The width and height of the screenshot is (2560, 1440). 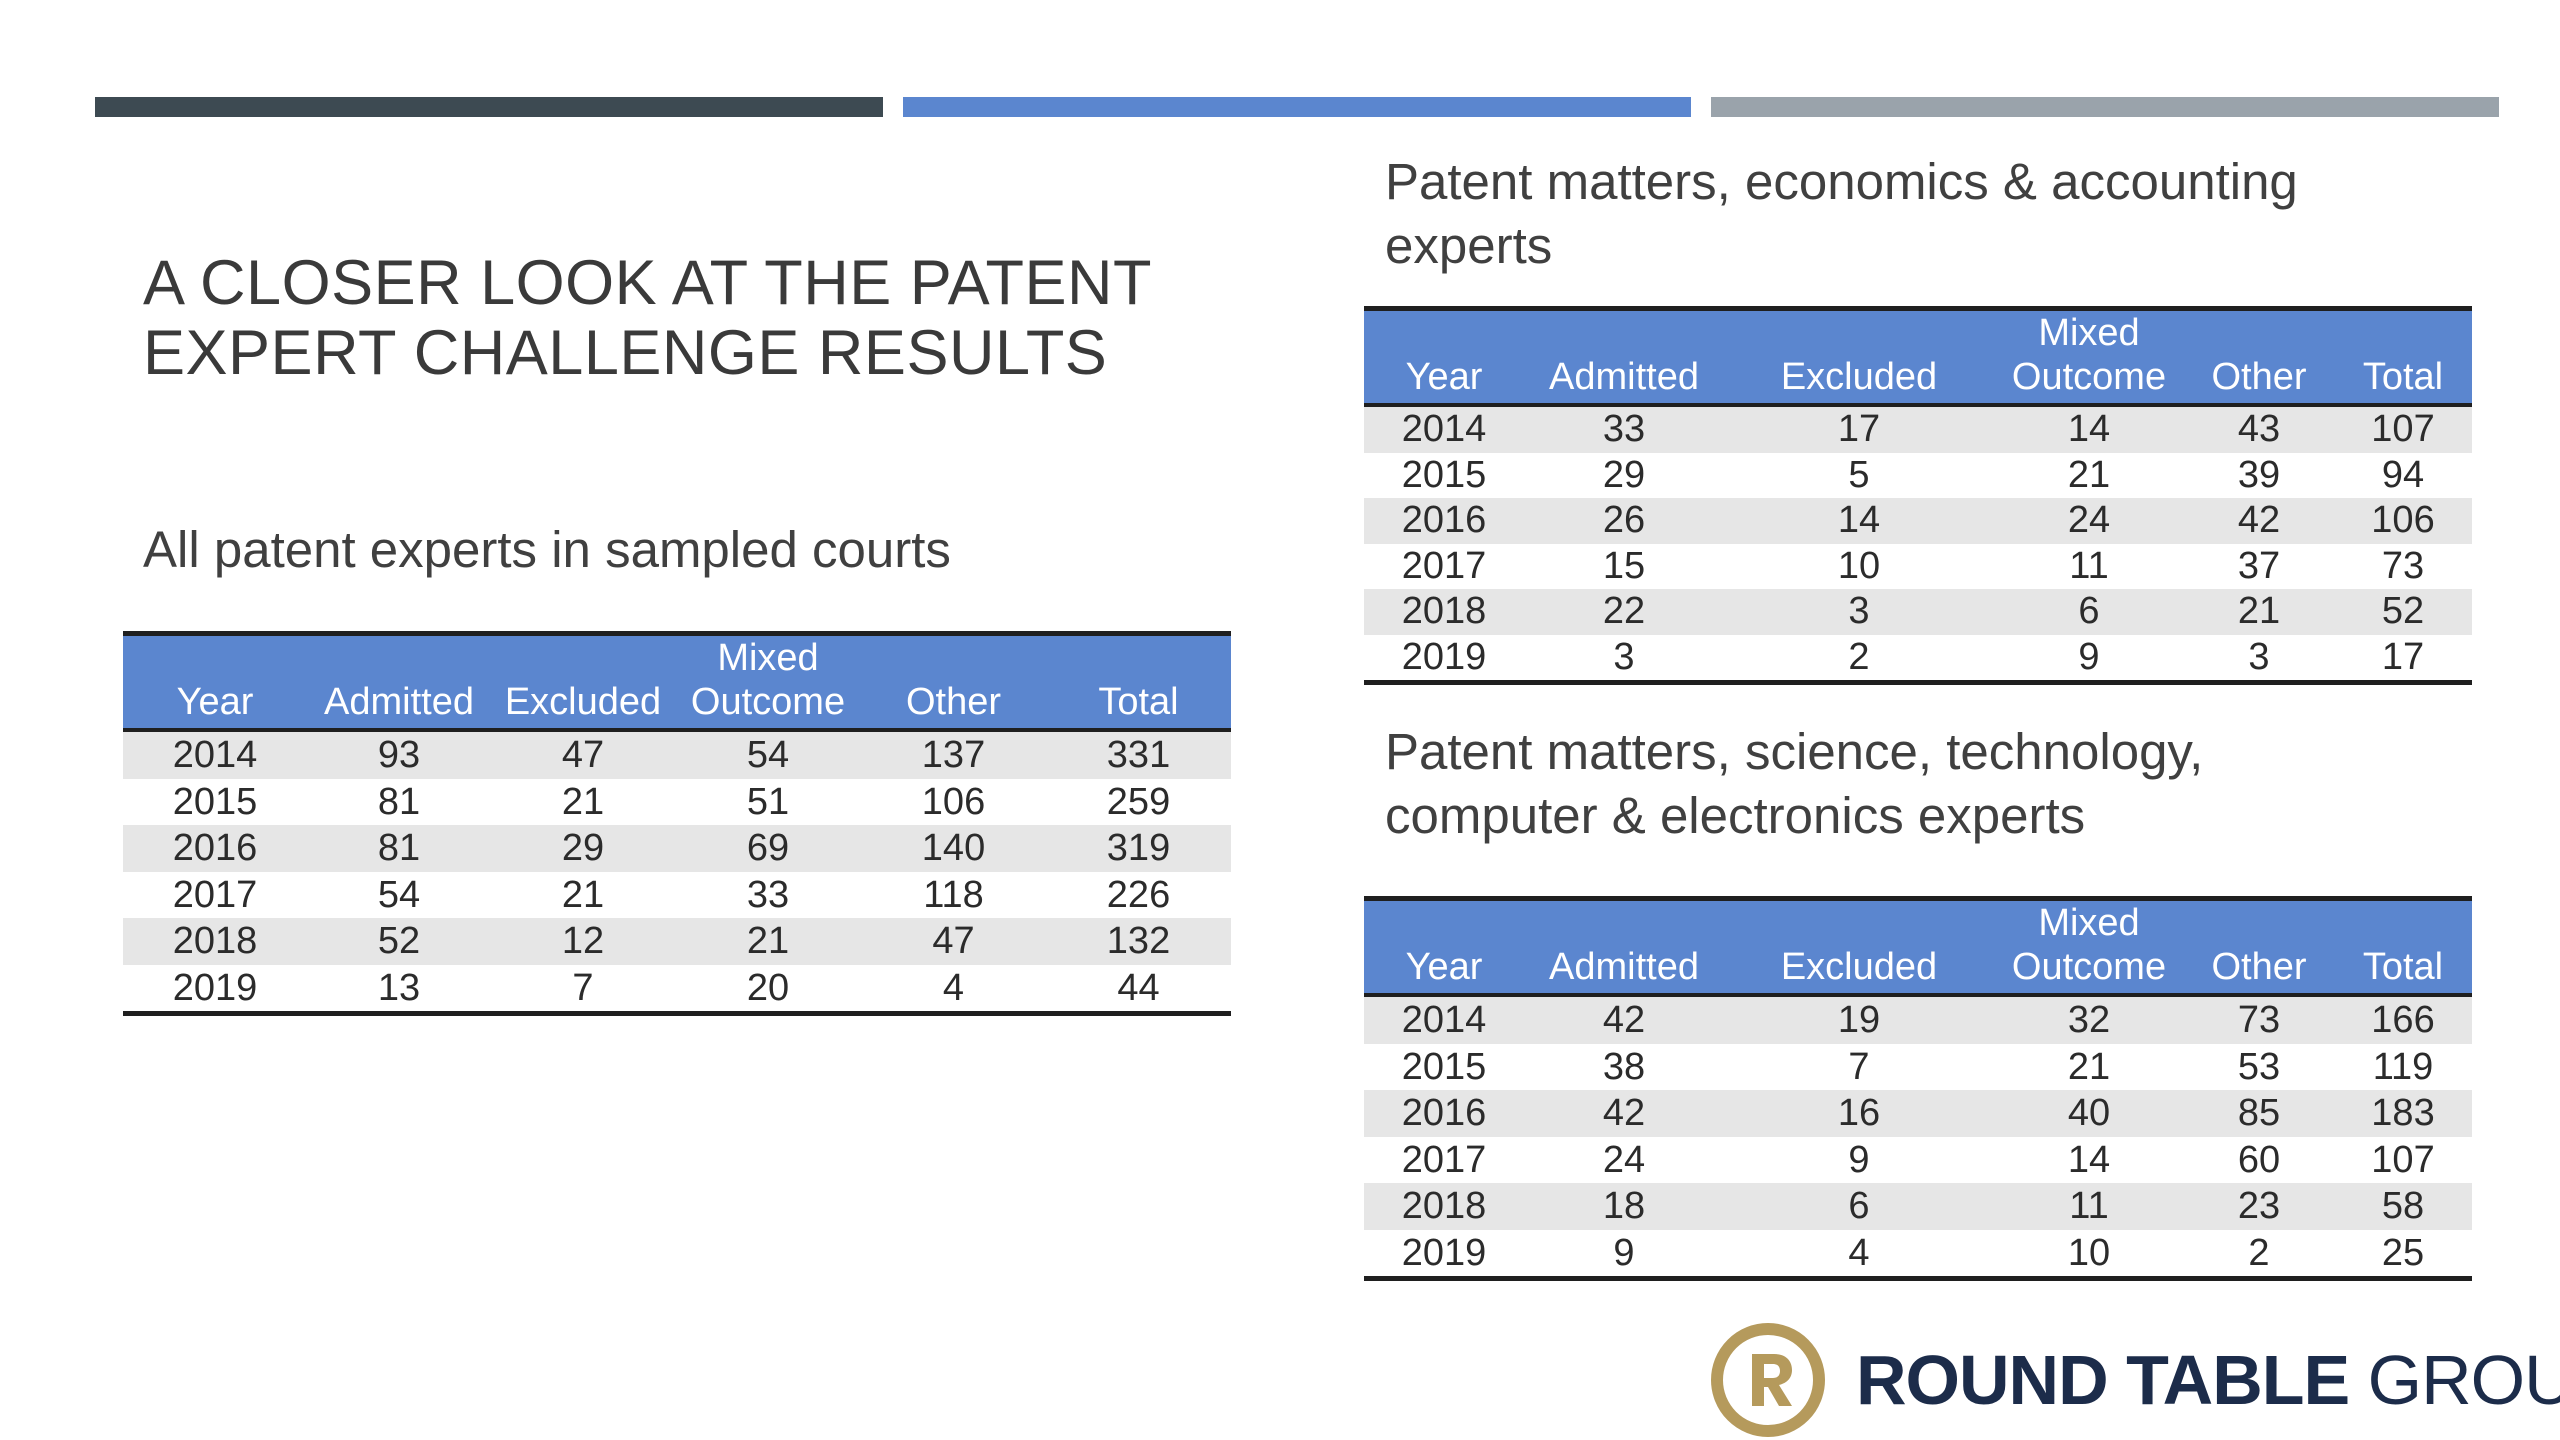 I want to click on cell-admitted: 9, so click(x=1624, y=1254).